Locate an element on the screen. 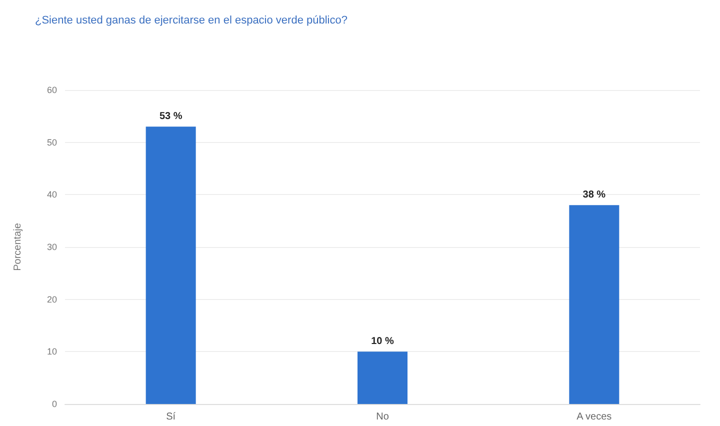  x-tick-label: Sí is located at coordinates (171, 417).